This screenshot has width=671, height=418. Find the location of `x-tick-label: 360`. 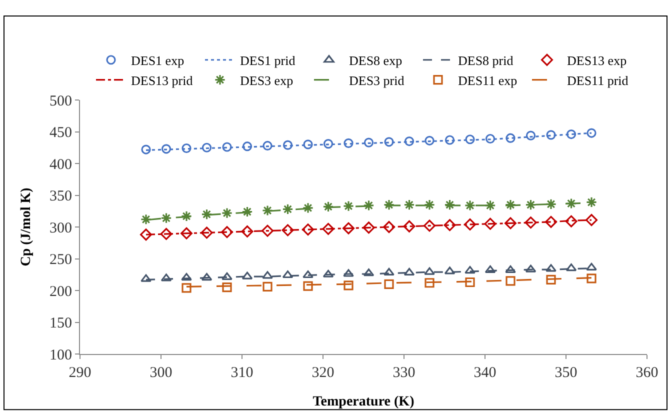

x-tick-label: 360 is located at coordinates (647, 373).